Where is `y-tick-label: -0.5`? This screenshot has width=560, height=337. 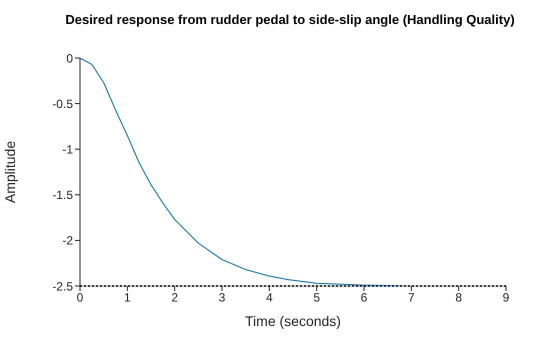 y-tick-label: -0.5 is located at coordinates (63, 103).